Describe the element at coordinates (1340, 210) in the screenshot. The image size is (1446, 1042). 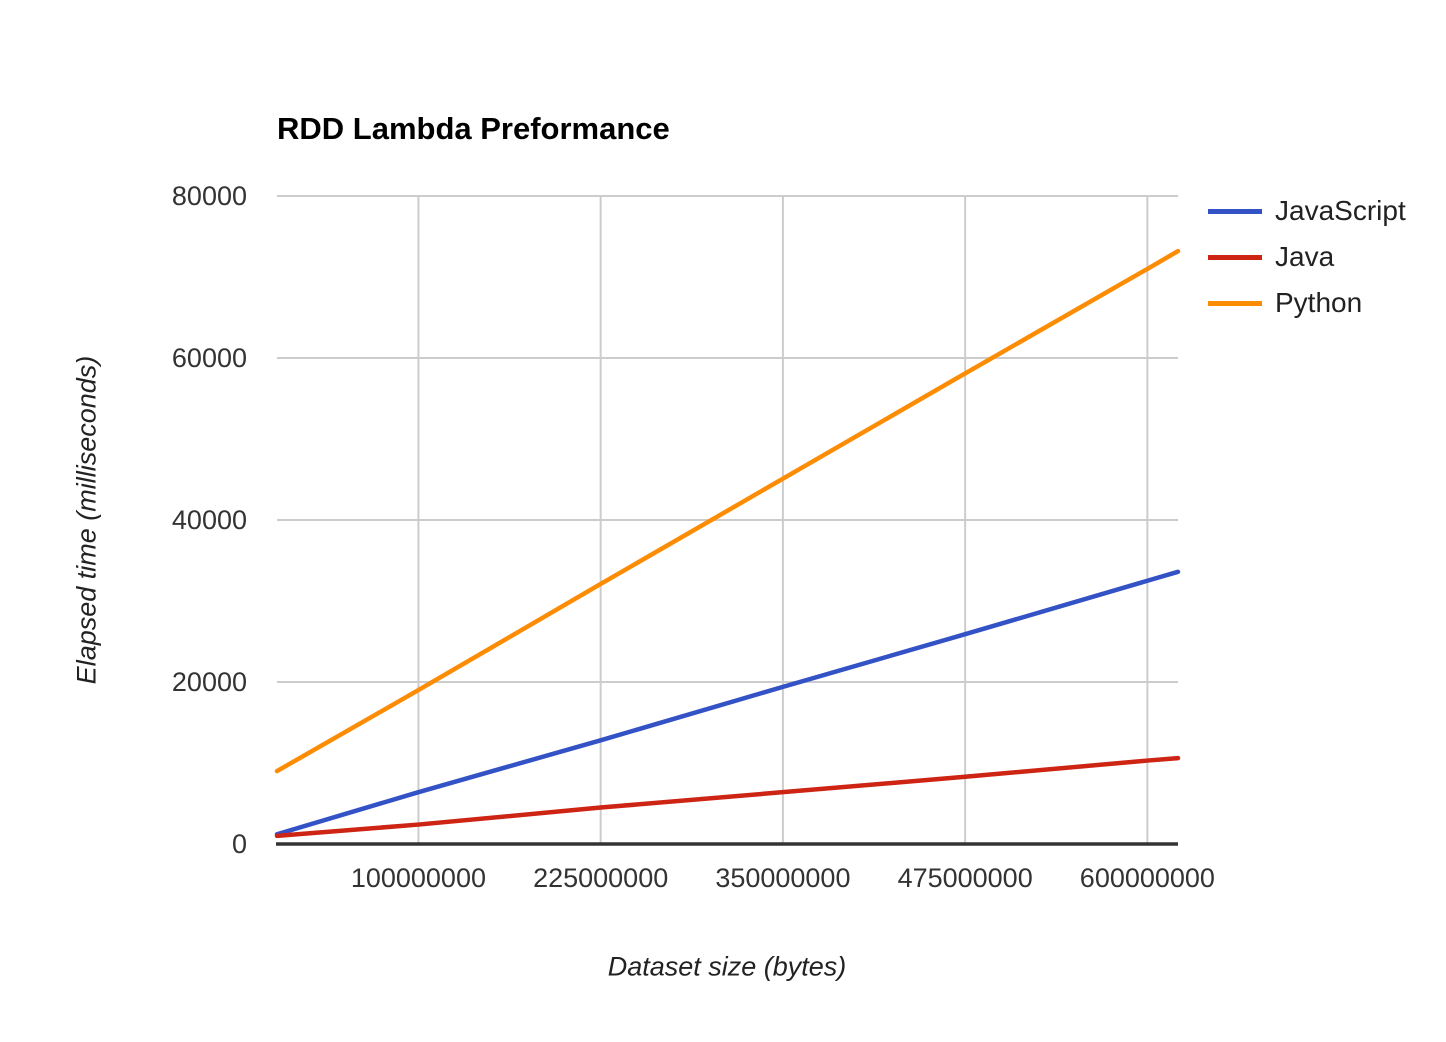
I see `legend-label: JavaScript` at that location.